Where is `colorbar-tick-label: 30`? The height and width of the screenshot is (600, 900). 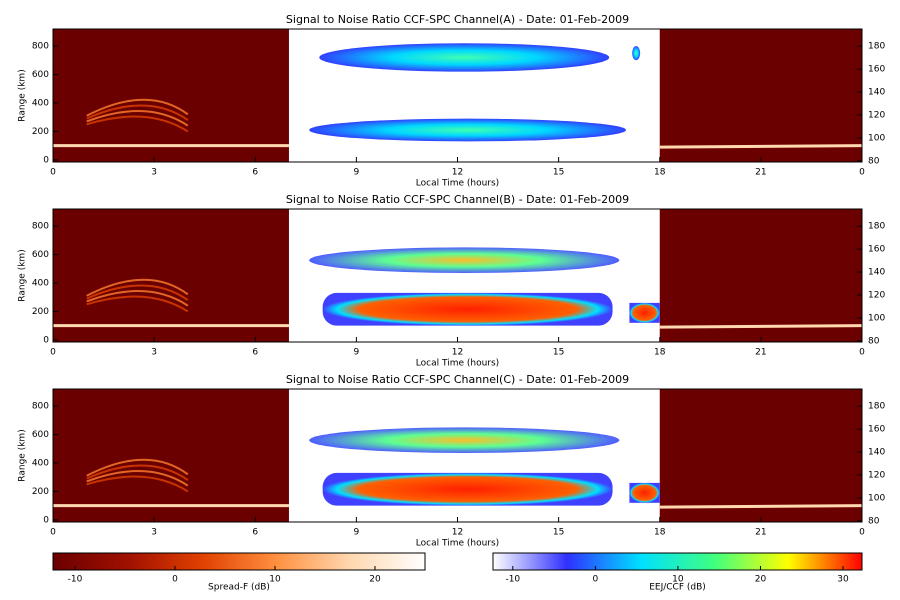
colorbar-tick-label: 30 is located at coordinates (843, 580).